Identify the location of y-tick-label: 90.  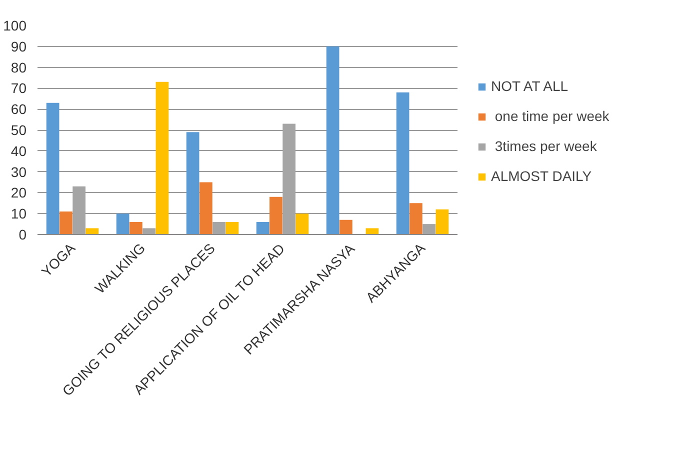
(18, 46).